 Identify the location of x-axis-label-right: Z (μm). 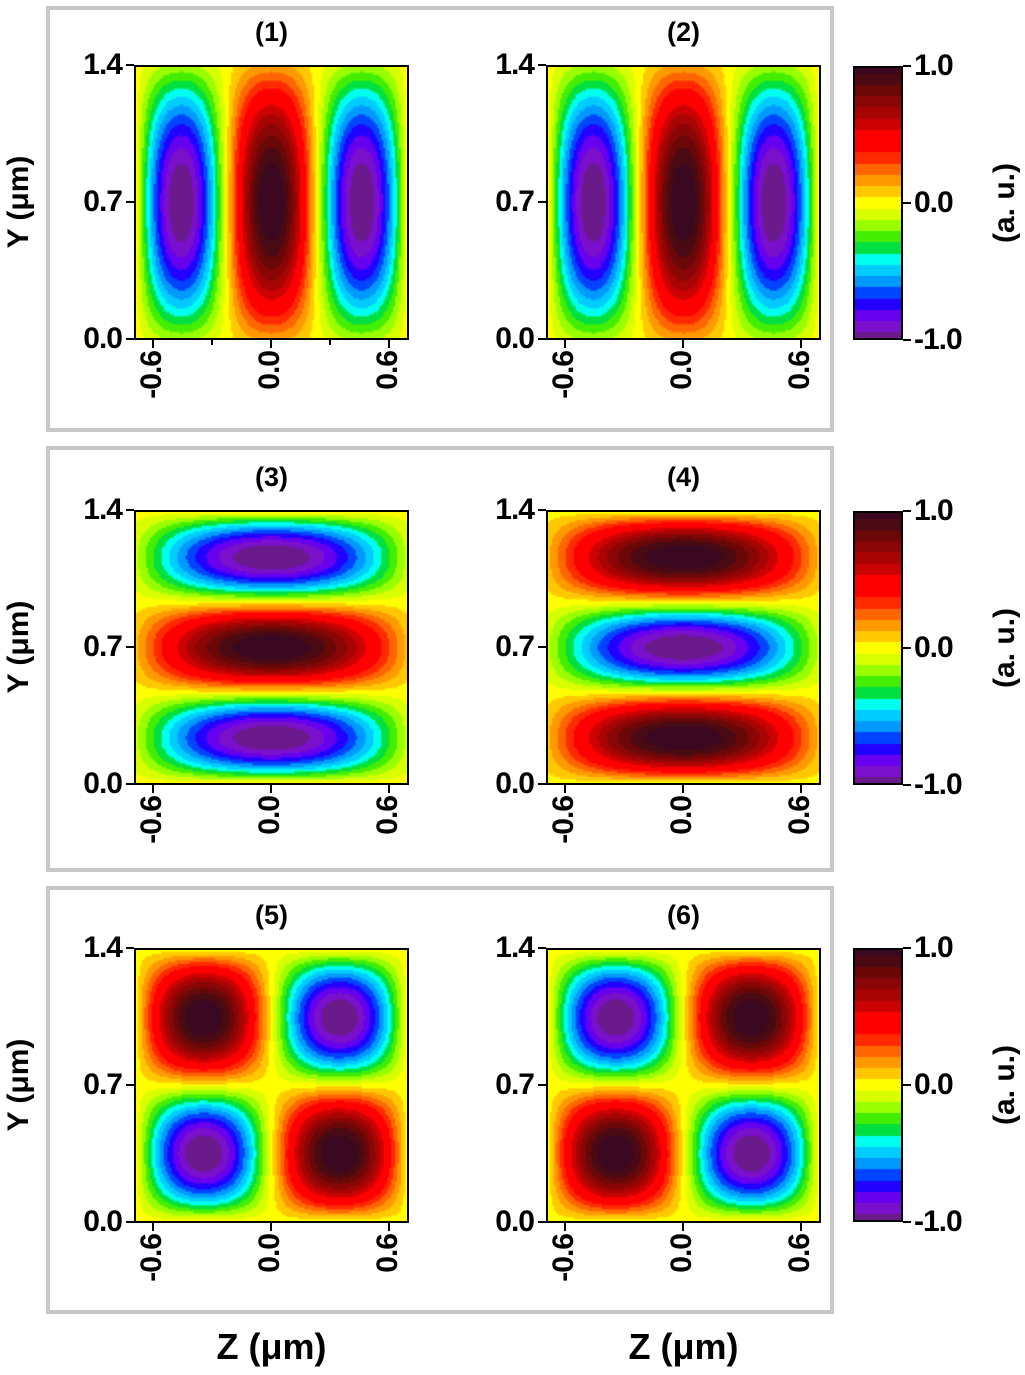
(683, 1346).